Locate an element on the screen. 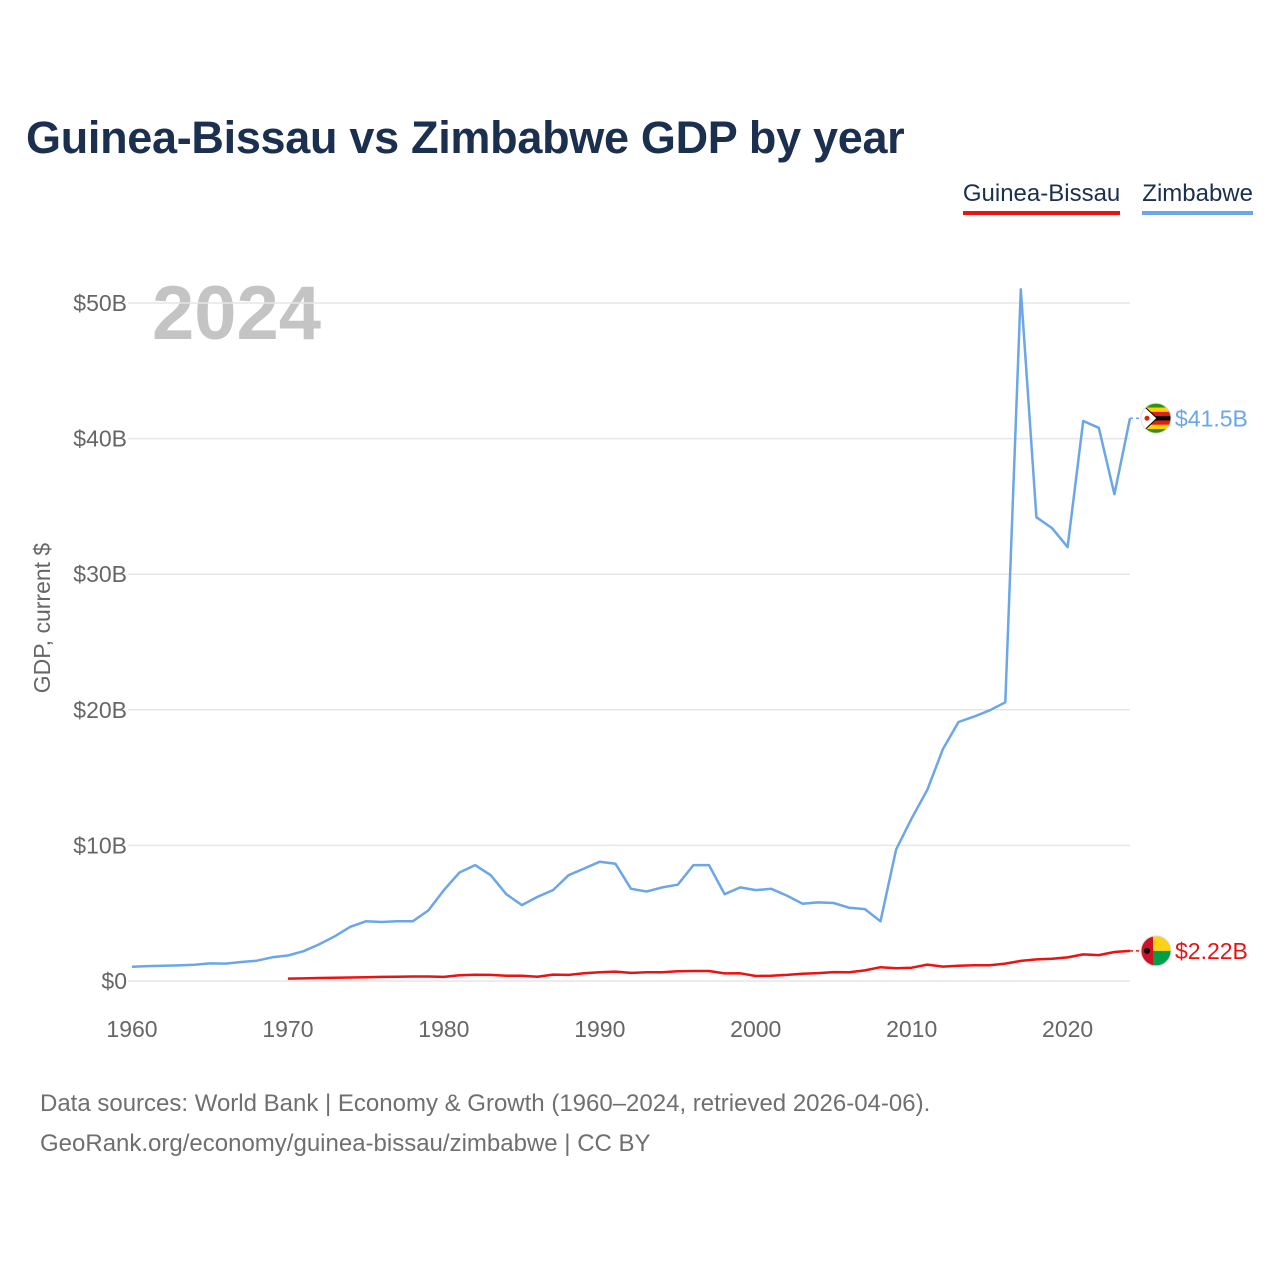 This screenshot has width=1280, height=1280. x-tick-label: 2000 is located at coordinates (755, 1029).